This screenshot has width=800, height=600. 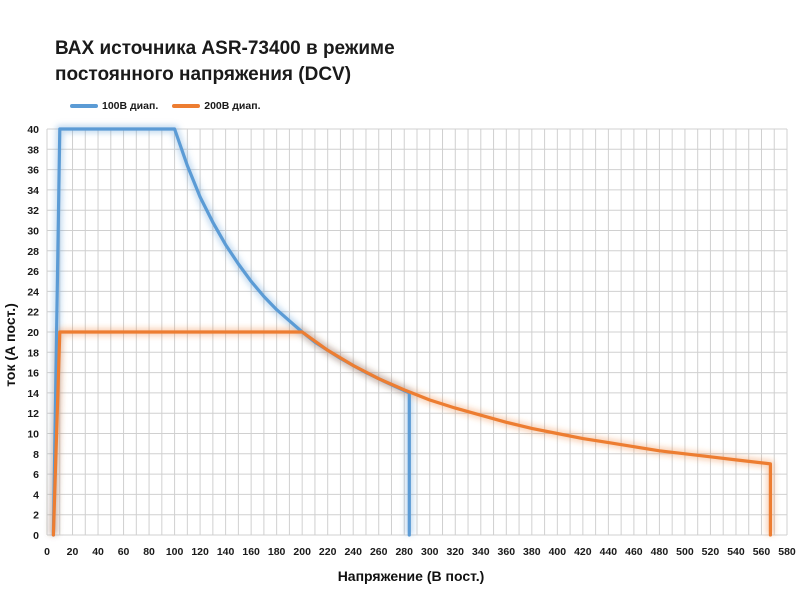 What do you see at coordinates (33, 150) in the screenshot?
I see `y-tick-label: 38` at bounding box center [33, 150].